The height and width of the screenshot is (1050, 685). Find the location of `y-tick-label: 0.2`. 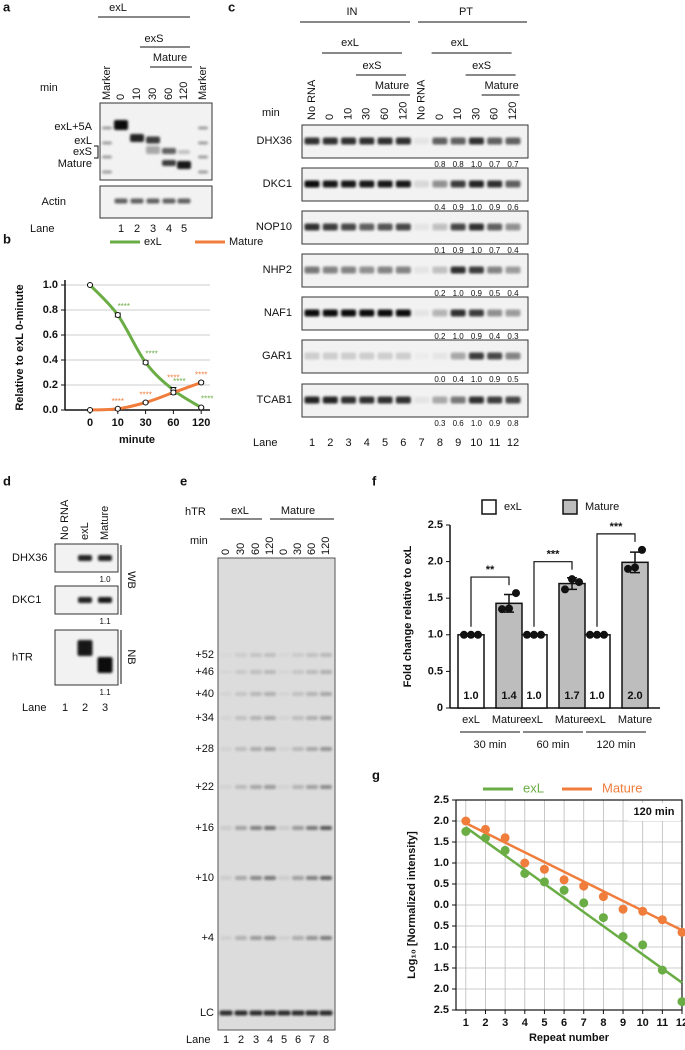

y-tick-label: 0.2 is located at coordinates (50, 385).